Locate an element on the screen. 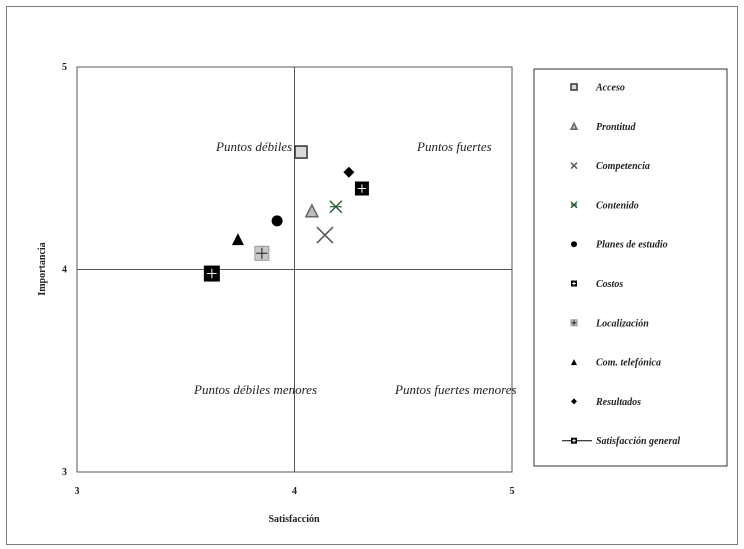 This screenshot has height=549, width=744. data-point-com-telefonica is located at coordinates (237, 239).